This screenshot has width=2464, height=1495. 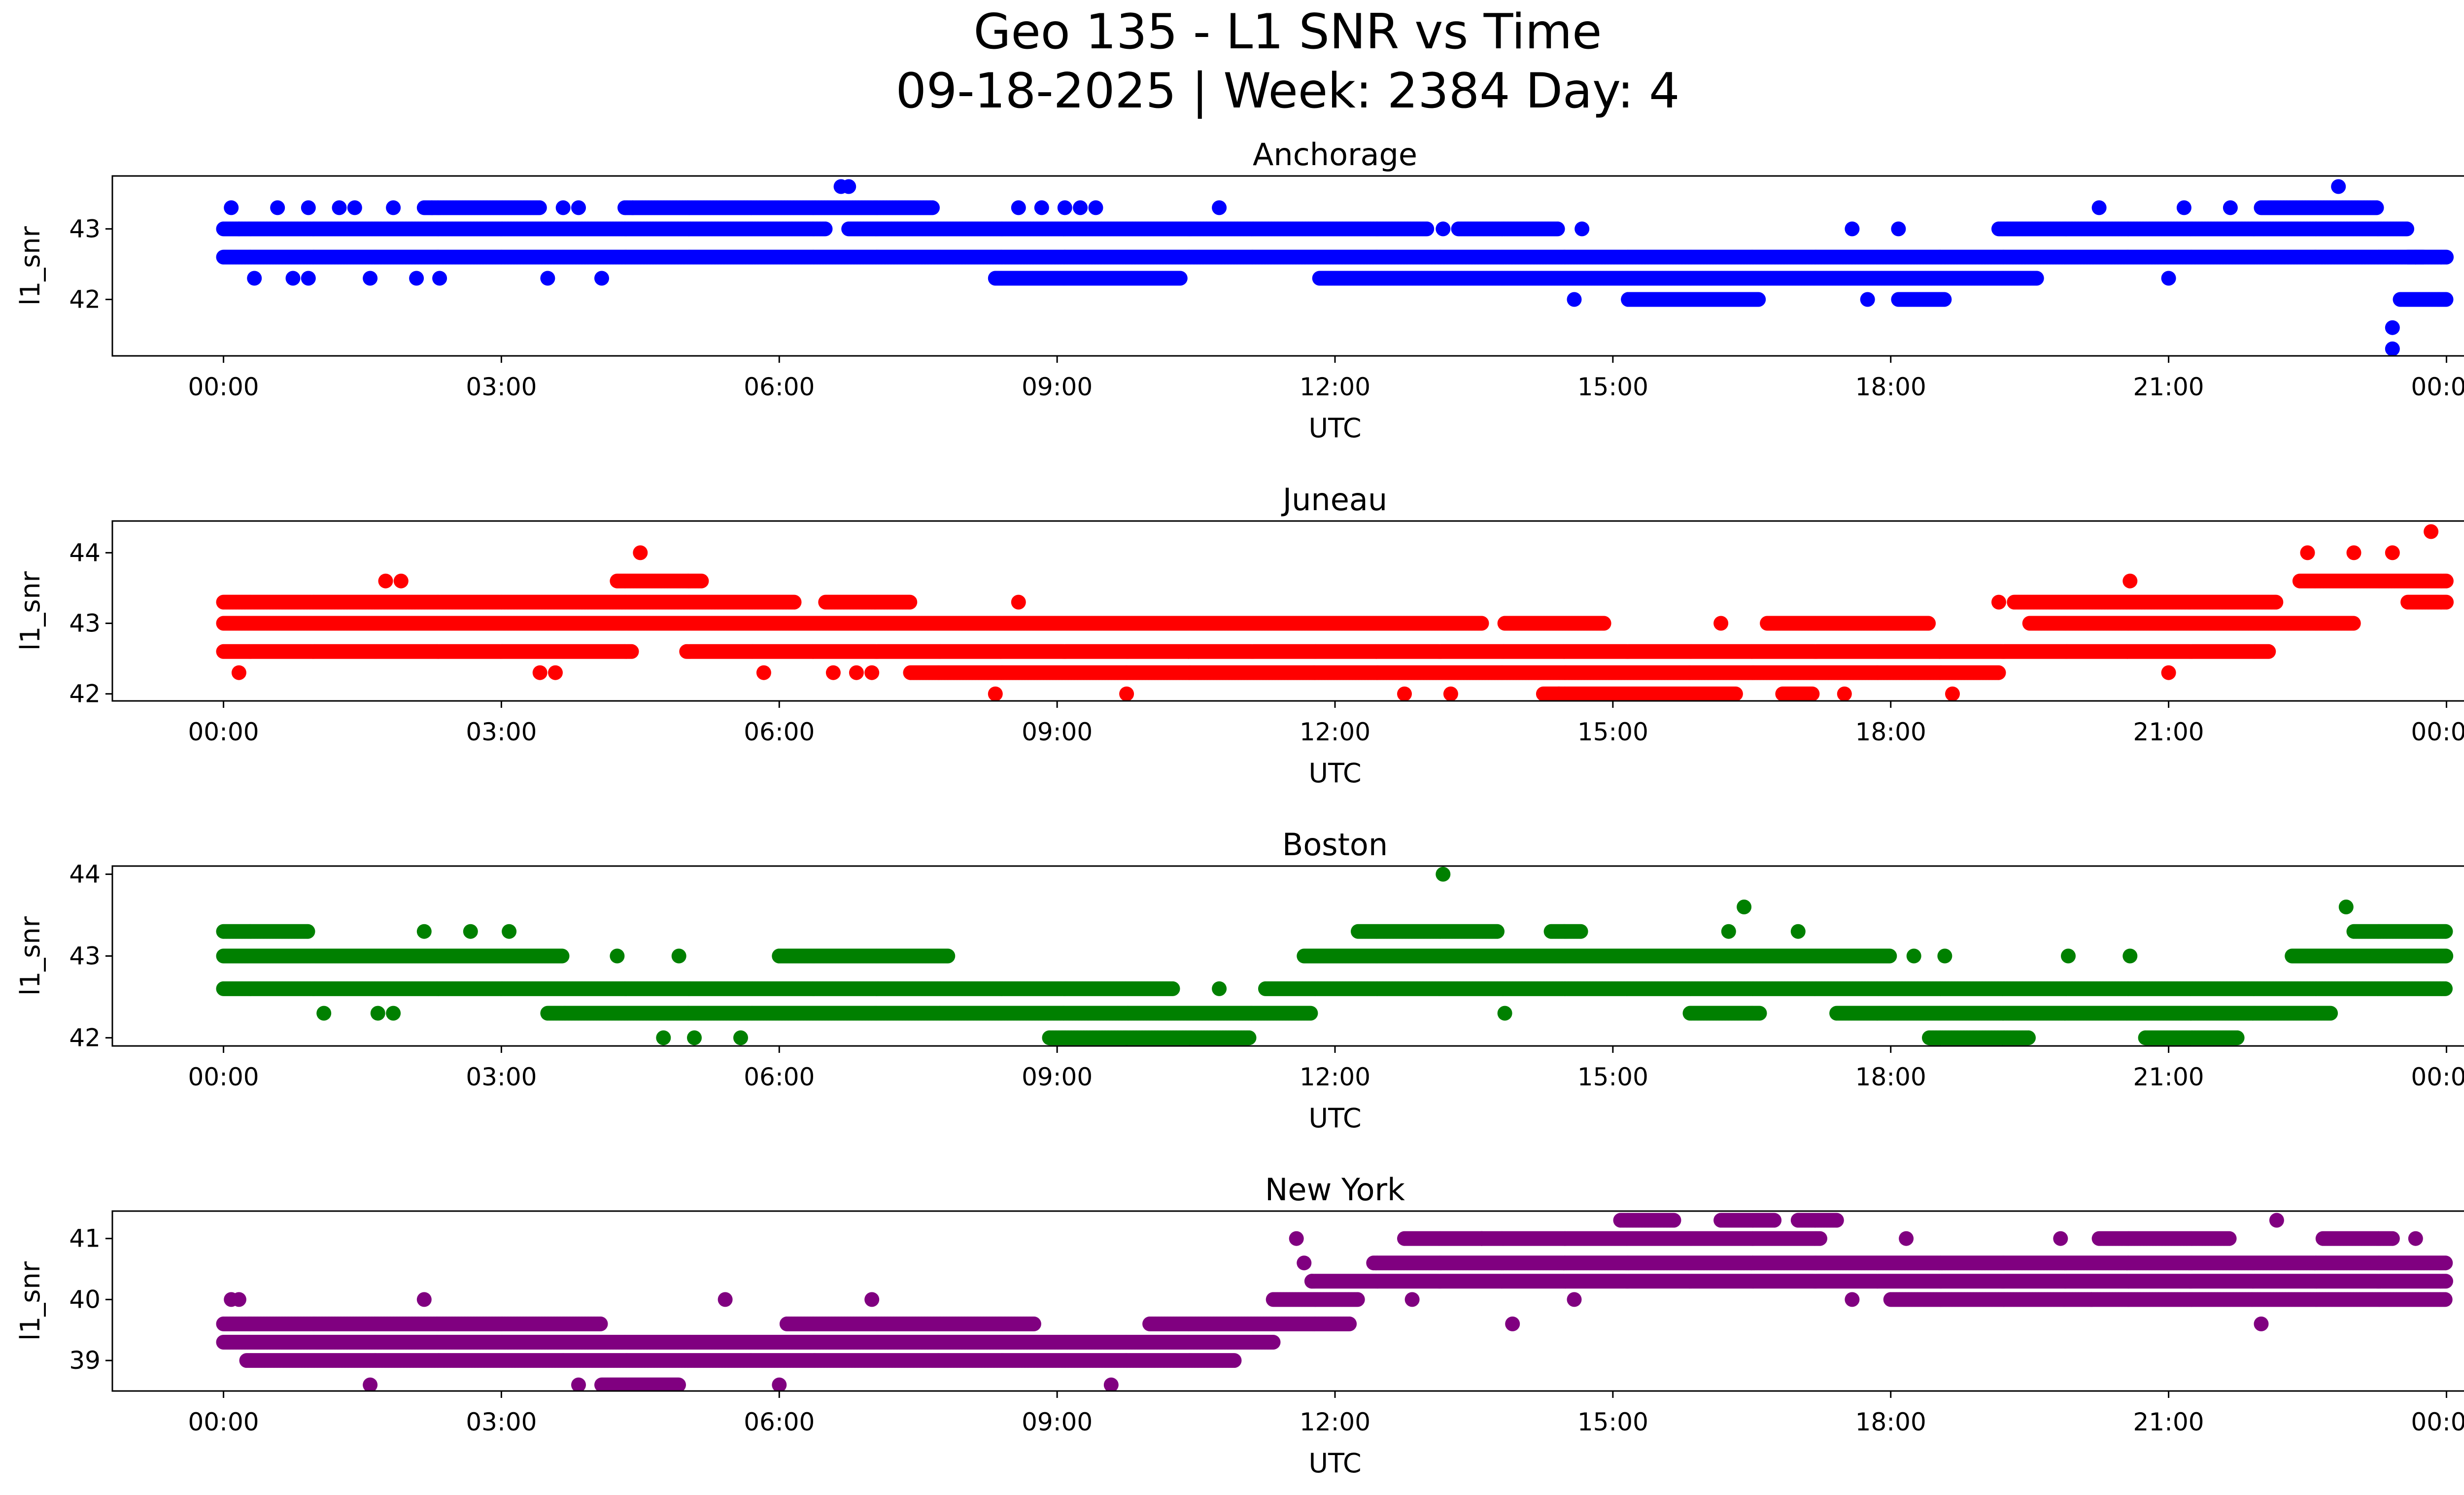 I want to click on x-tick-label: 09:00, so click(x=1057, y=387).